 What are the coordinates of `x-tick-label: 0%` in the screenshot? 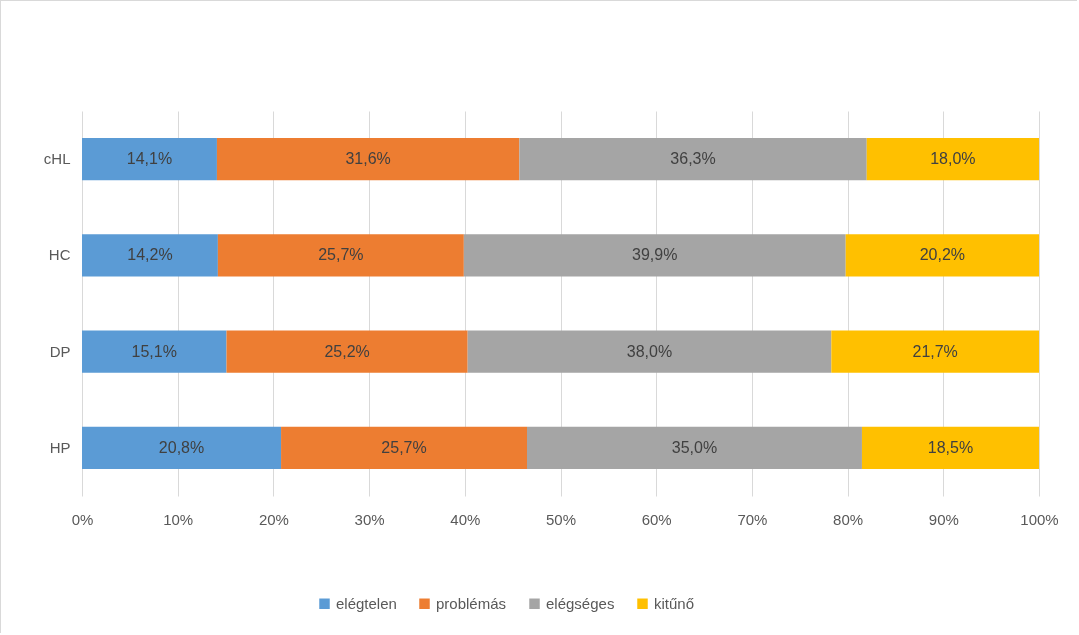 It's located at (82, 519).